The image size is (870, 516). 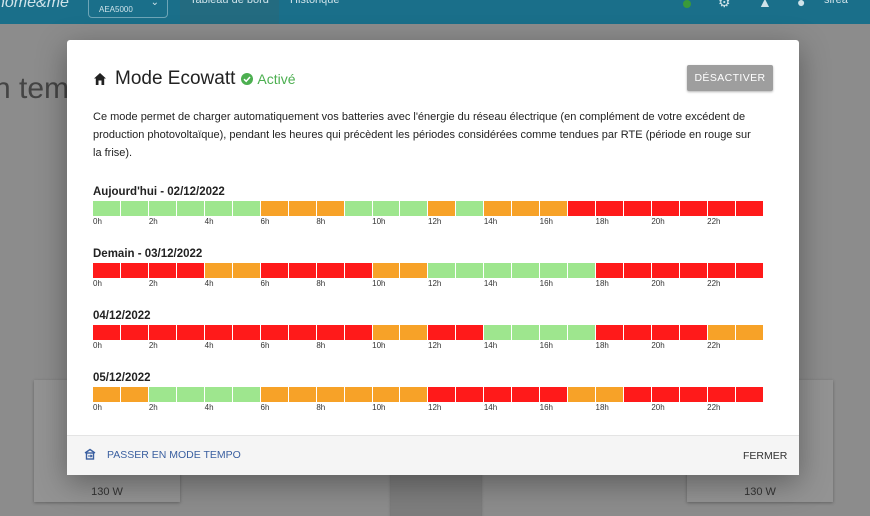 What do you see at coordinates (122, 378) in the screenshot?
I see `day-title: 05/12/2022` at bounding box center [122, 378].